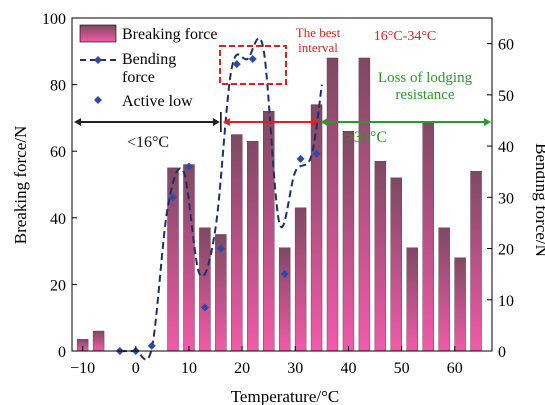 The image size is (545, 405). What do you see at coordinates (58, 152) in the screenshot?
I see `y-left-tick-label: 60` at bounding box center [58, 152].